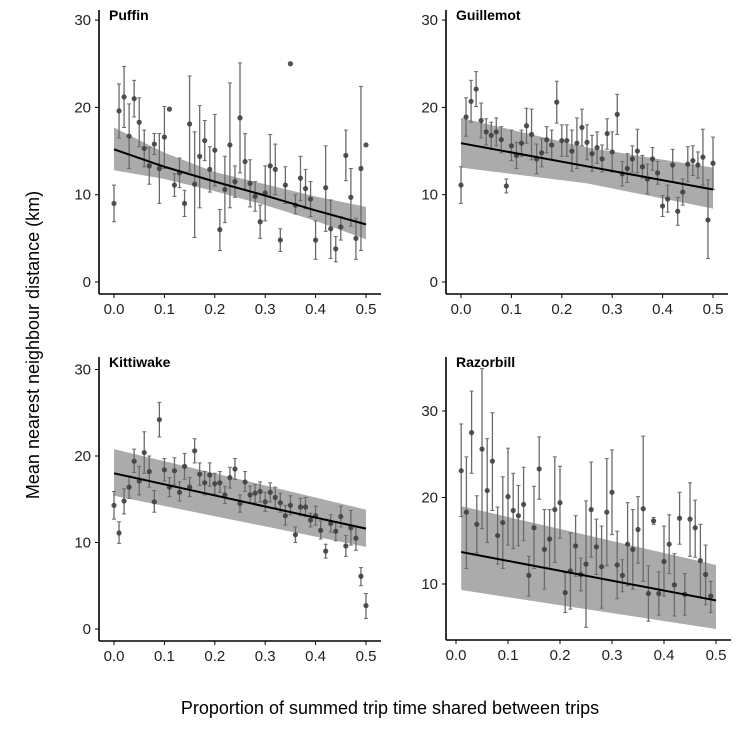  I want to click on y-tick-label: 0, so click(434, 282).